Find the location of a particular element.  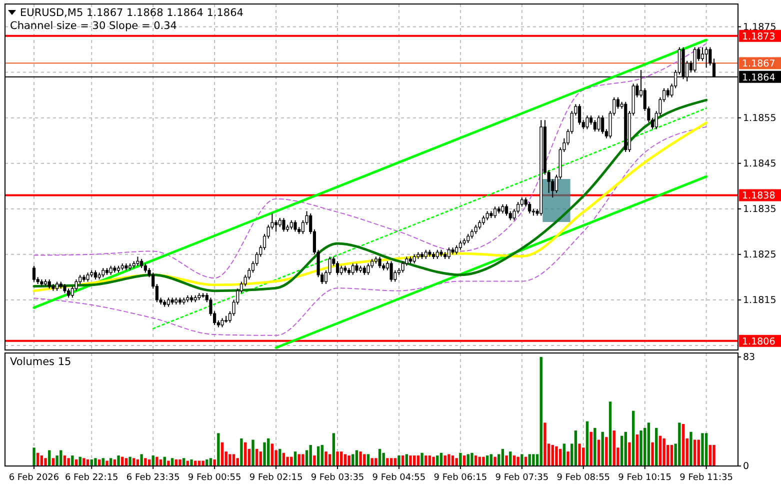

ref-line-label: 1.1806 is located at coordinates (759, 342).